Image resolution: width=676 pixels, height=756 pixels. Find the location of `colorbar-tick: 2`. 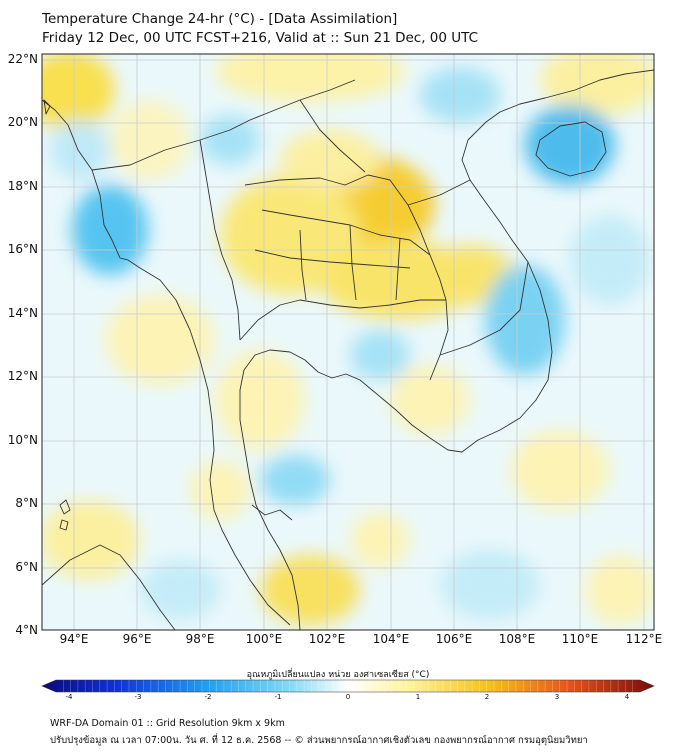

colorbar-tick: 2 is located at coordinates (487, 697).